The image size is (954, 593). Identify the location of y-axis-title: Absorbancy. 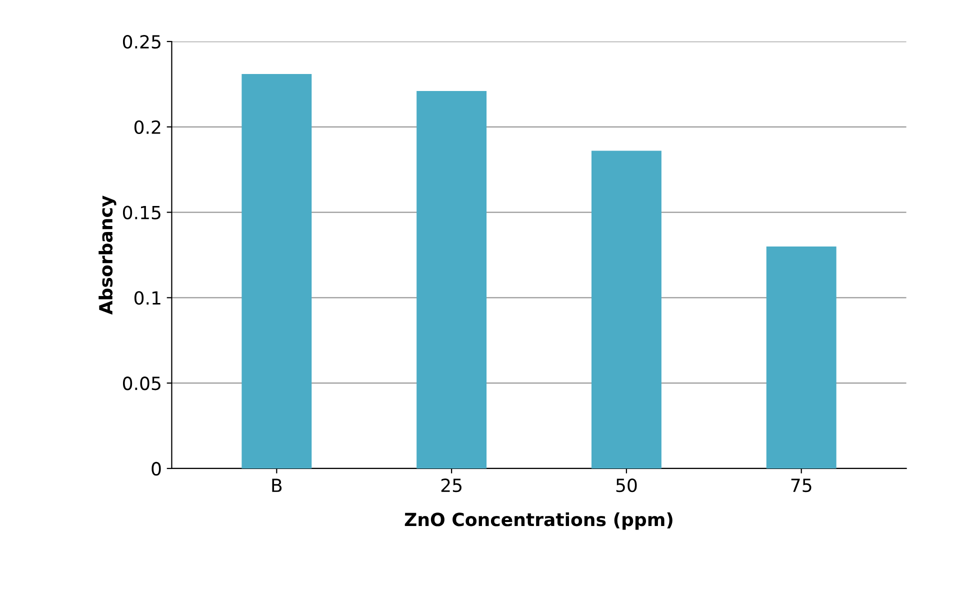
(107, 255).